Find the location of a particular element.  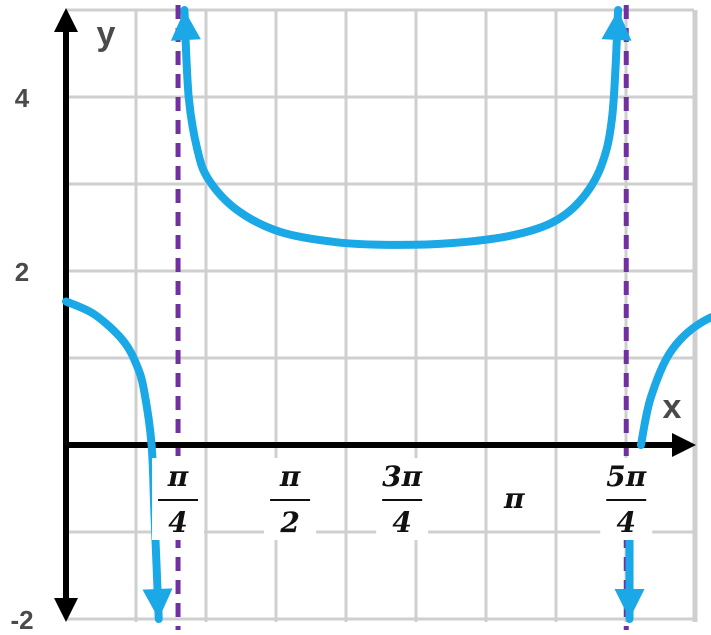

y-tick-label: -2 is located at coordinates (21, 620).